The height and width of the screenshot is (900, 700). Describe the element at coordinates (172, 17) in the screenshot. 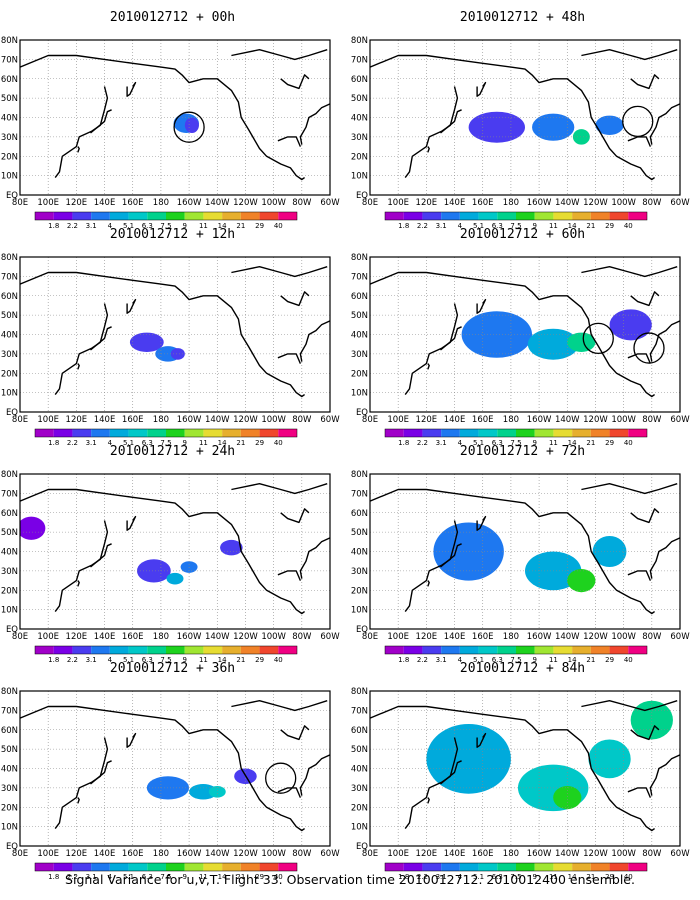

I see `panel-title: 2010012712 + 00h` at that location.